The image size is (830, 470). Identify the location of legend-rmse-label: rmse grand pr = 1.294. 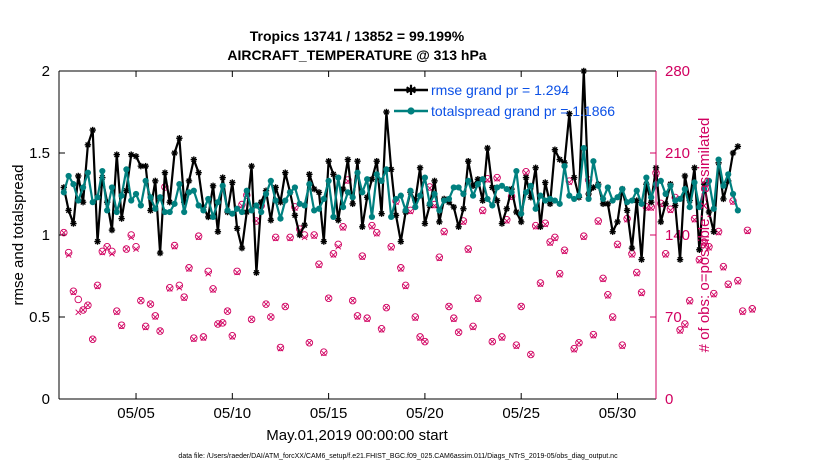
(500, 90).